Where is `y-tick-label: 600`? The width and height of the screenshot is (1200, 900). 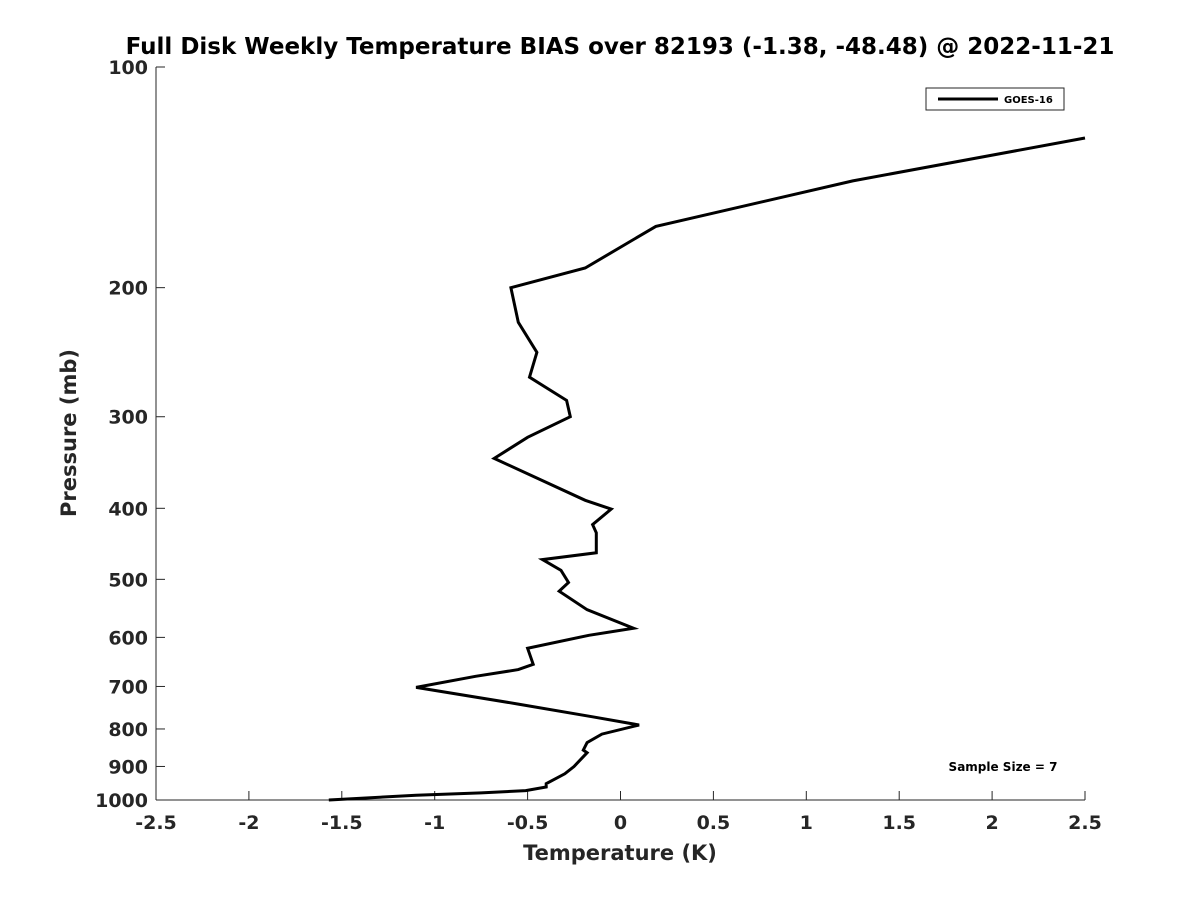 y-tick-label: 600 is located at coordinates (128, 638).